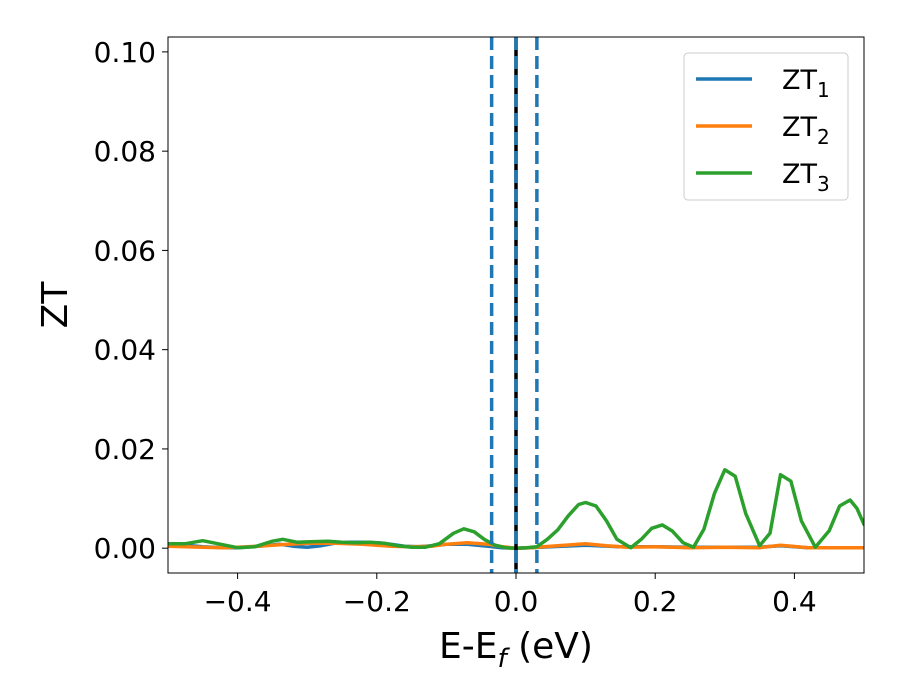 This screenshot has height=700, width=900. What do you see at coordinates (377, 601) in the screenshot?
I see `x-tick-label: −0.2` at bounding box center [377, 601].